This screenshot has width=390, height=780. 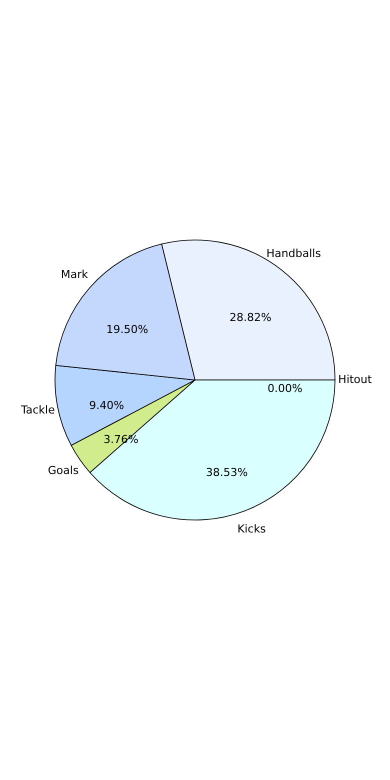 What do you see at coordinates (127, 329) in the screenshot?
I see `data-label: 19.50%` at bounding box center [127, 329].